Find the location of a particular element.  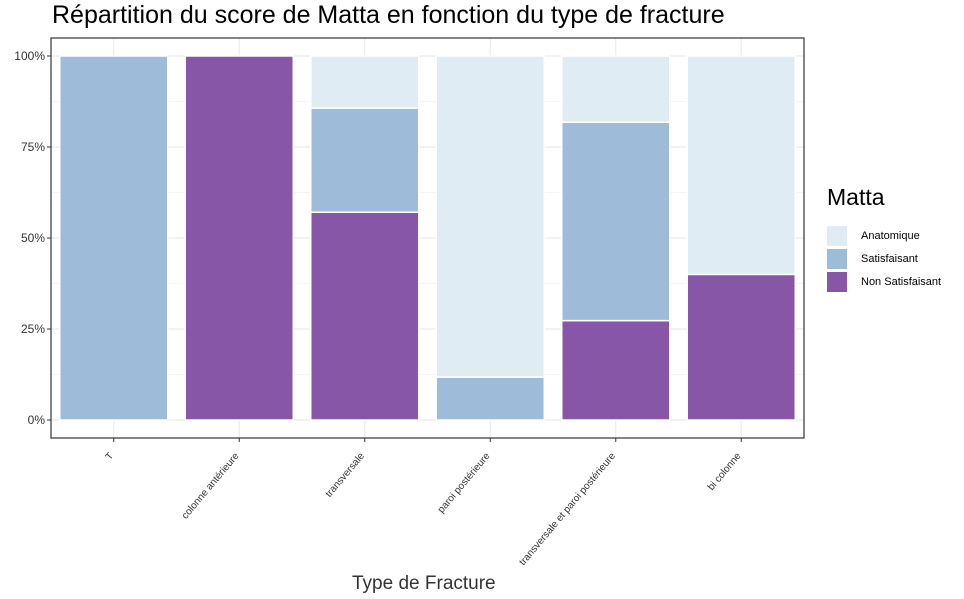

legend-item: Satisfaisant is located at coordinates (884, 258).